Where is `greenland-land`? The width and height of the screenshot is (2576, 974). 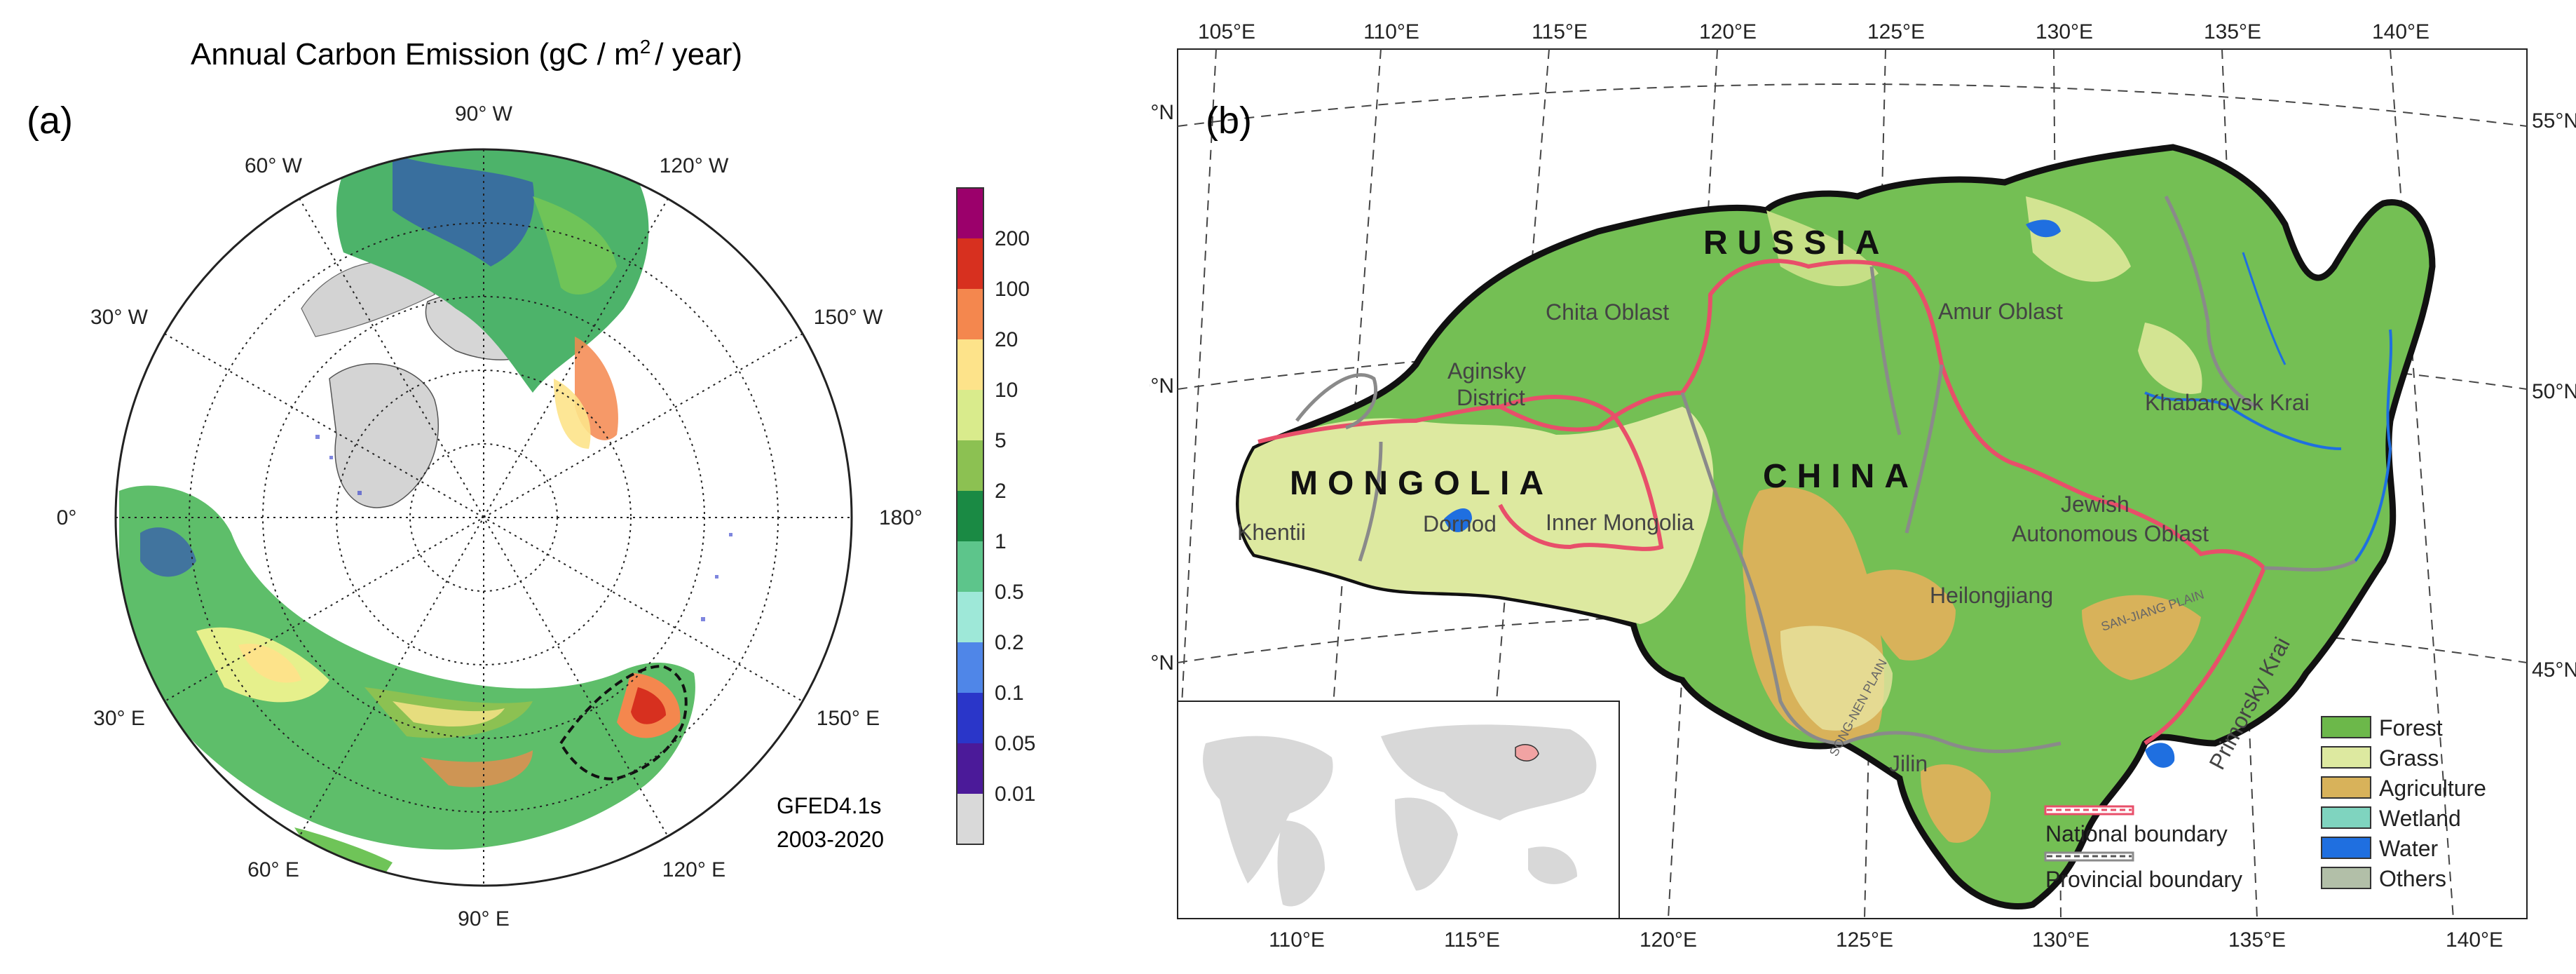
greenland-land is located at coordinates (384, 436).